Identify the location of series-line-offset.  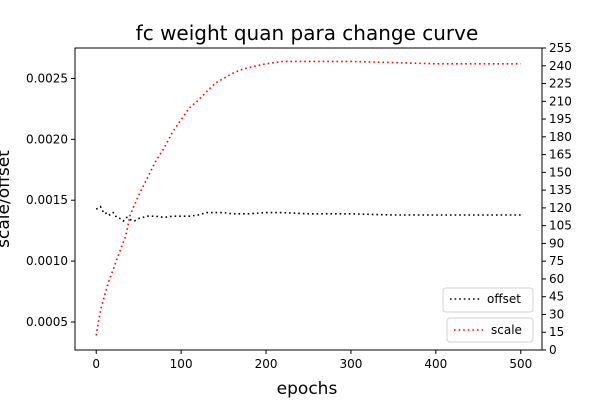
(308, 213).